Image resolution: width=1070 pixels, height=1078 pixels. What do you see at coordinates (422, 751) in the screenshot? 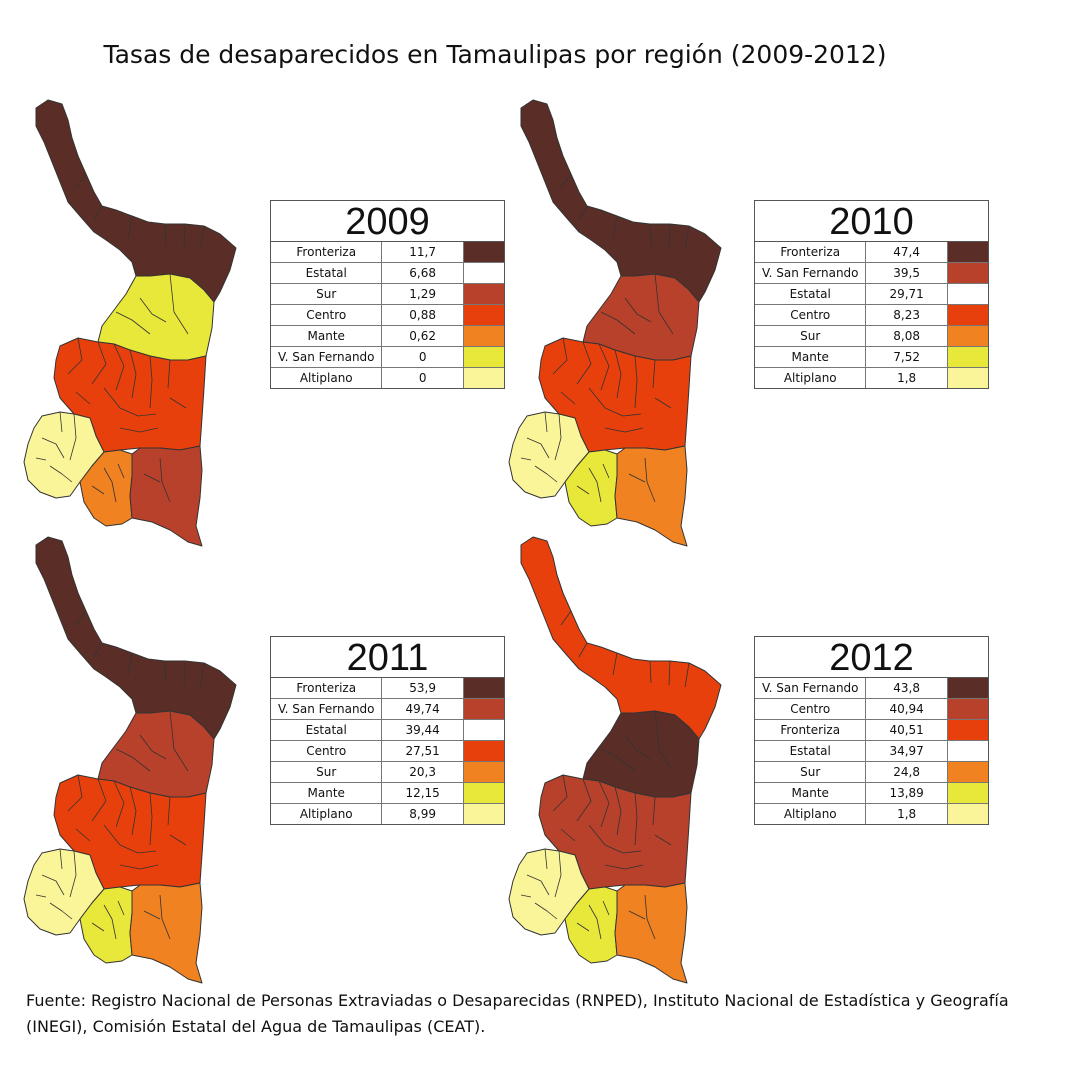
I see `region-rate: 27,51` at bounding box center [422, 751].